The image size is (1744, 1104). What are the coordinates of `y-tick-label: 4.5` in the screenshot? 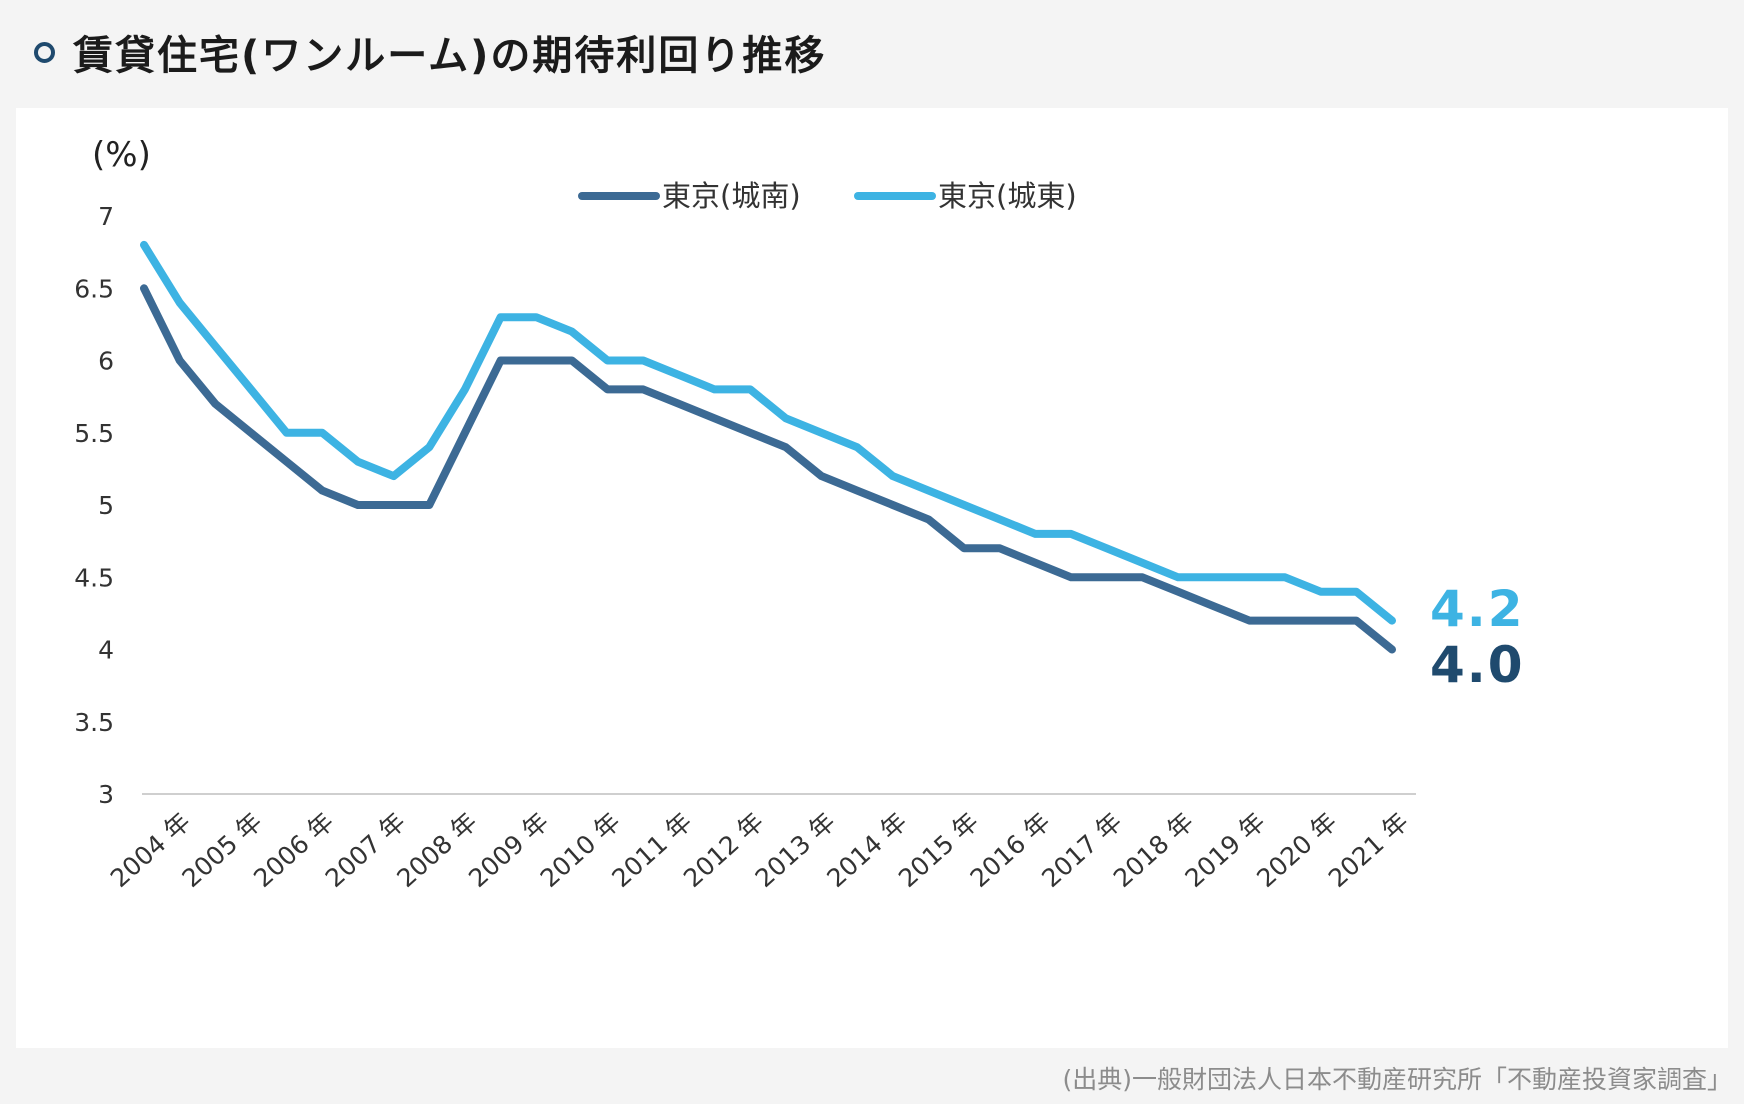 It's located at (94, 577).